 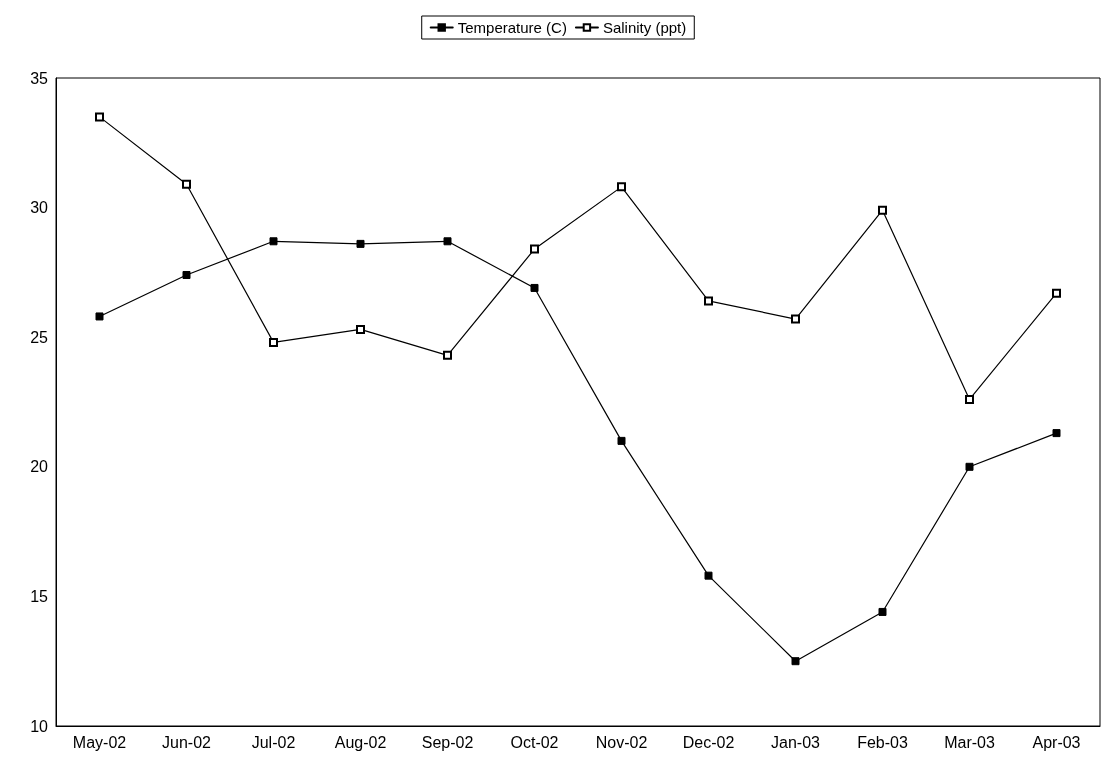 I want to click on x-tick-label: Sep-02, so click(x=447, y=742).